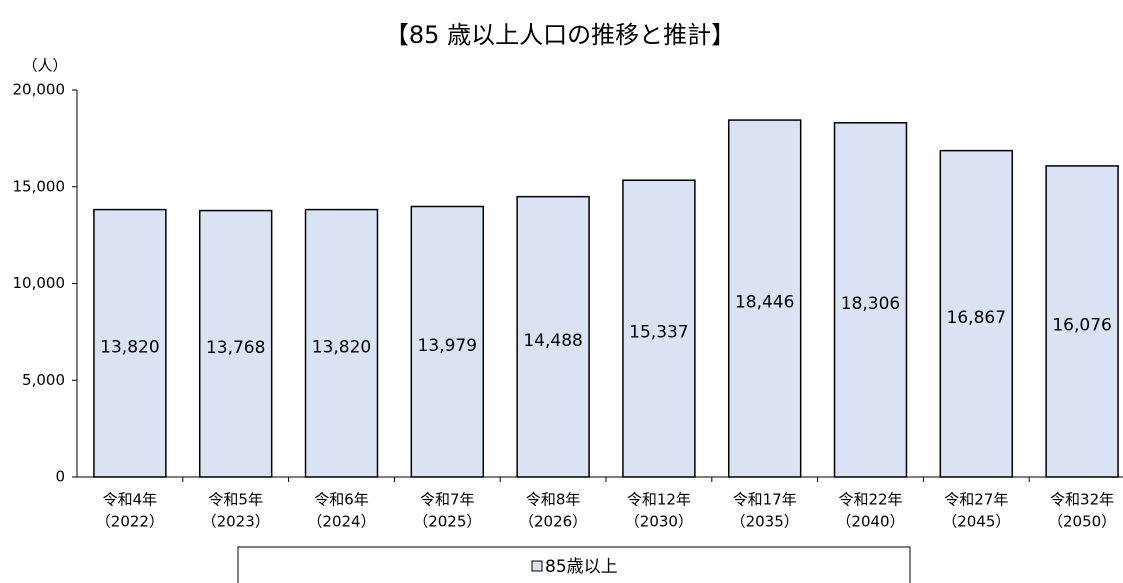 The height and width of the screenshot is (583, 1123). I want to click on x-tick-label: 令和32年, so click(1082, 500).